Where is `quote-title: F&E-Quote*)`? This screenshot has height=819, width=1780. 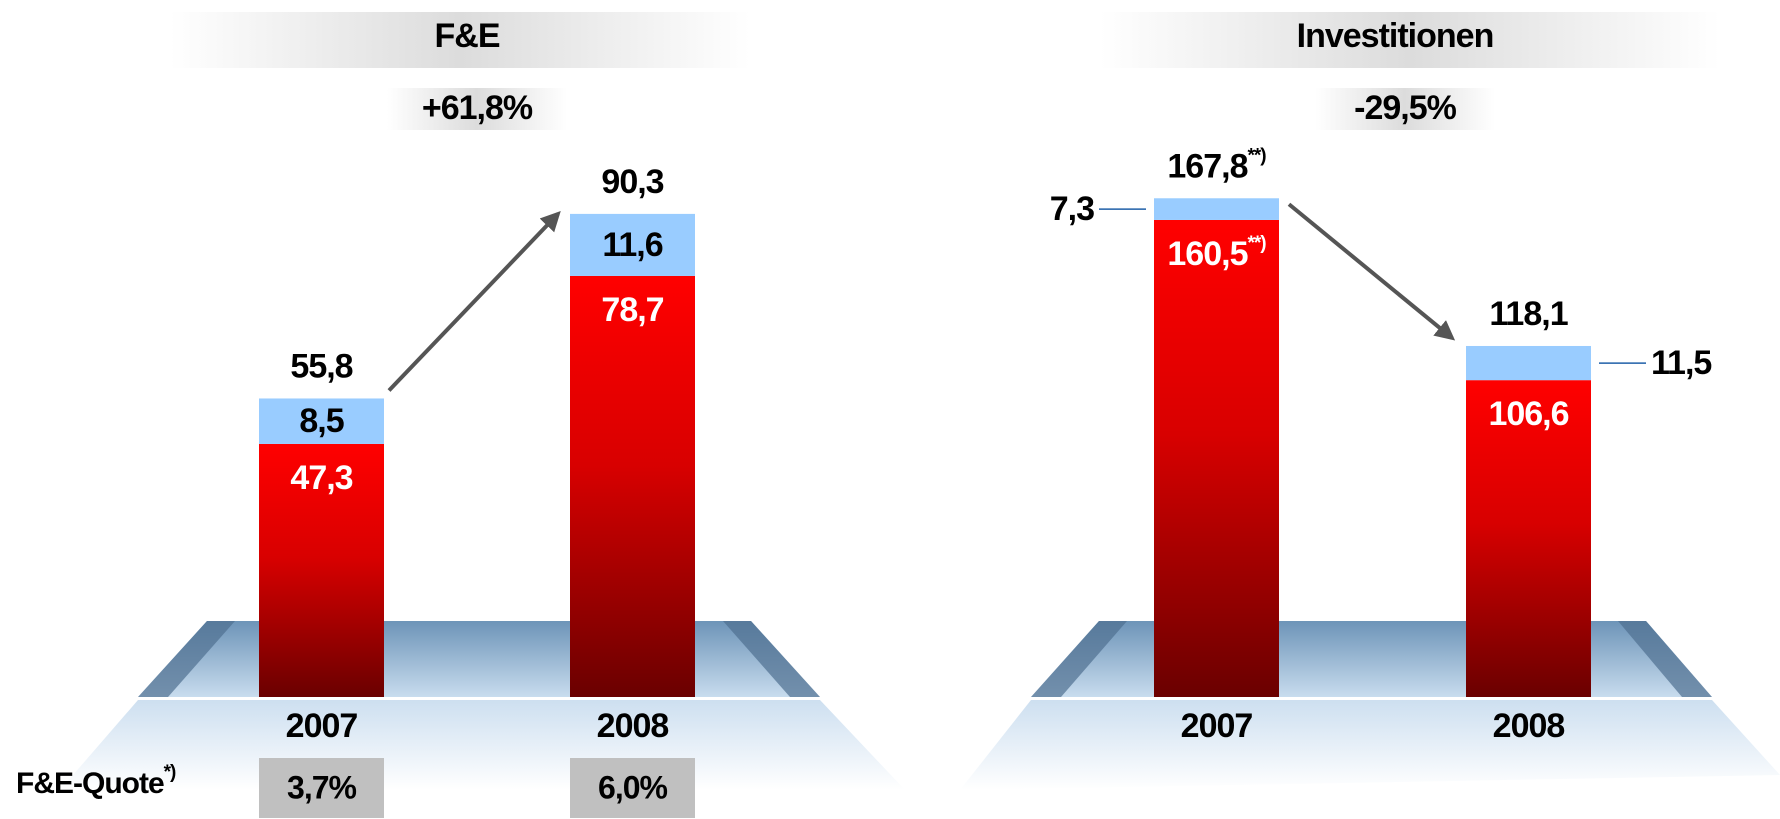
quote-title: F&E-Quote*) is located at coordinates (96, 781).